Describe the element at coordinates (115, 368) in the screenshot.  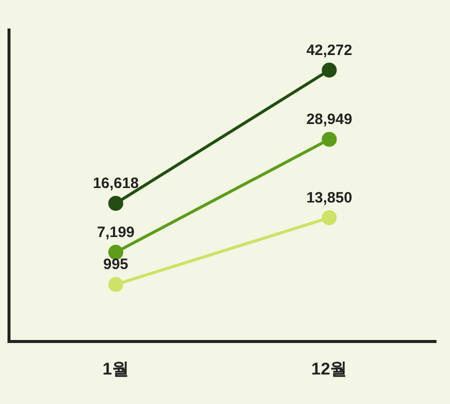
I see `x-tick-label: 1월` at that location.